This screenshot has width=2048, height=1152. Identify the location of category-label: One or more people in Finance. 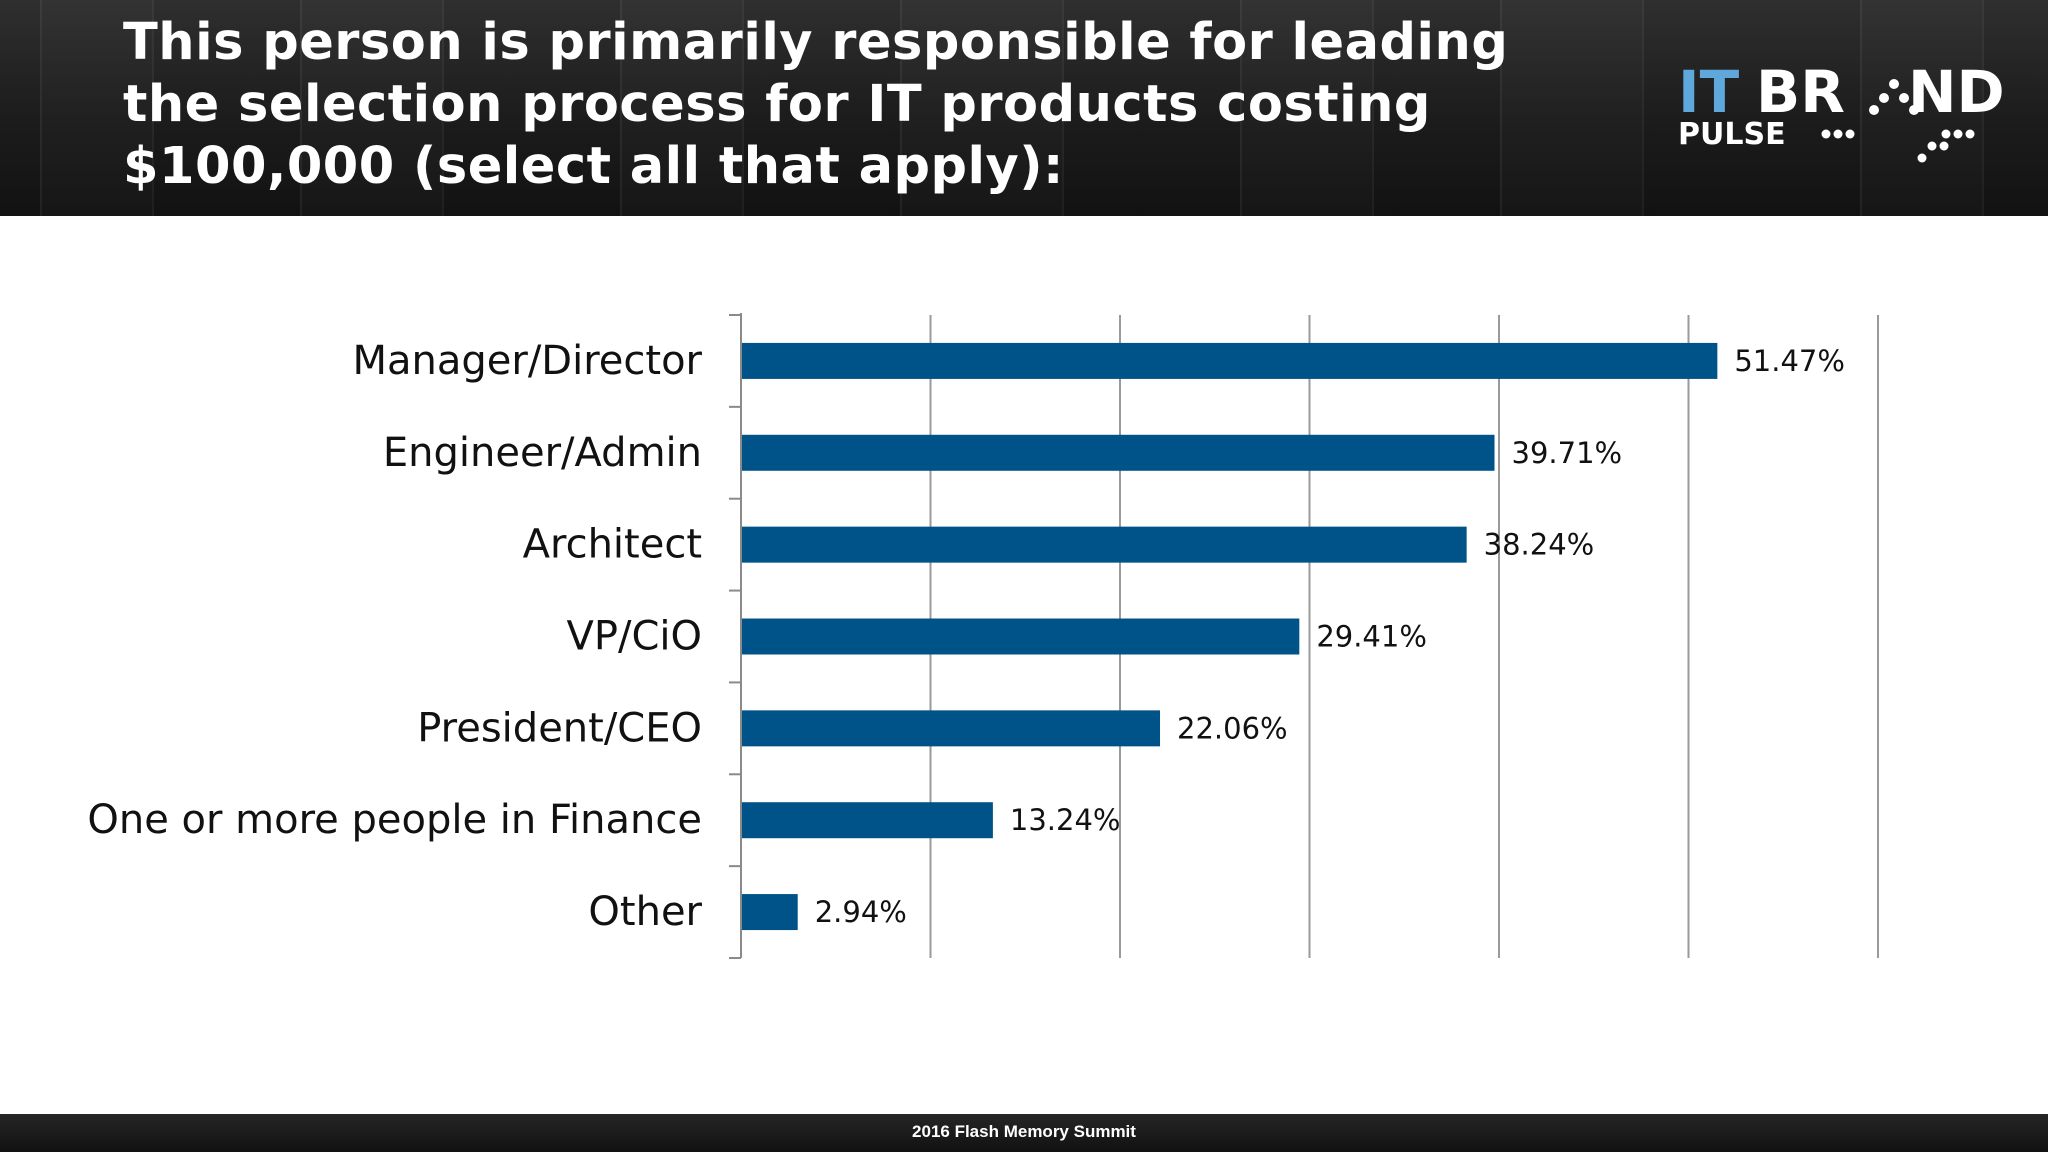
(394, 820).